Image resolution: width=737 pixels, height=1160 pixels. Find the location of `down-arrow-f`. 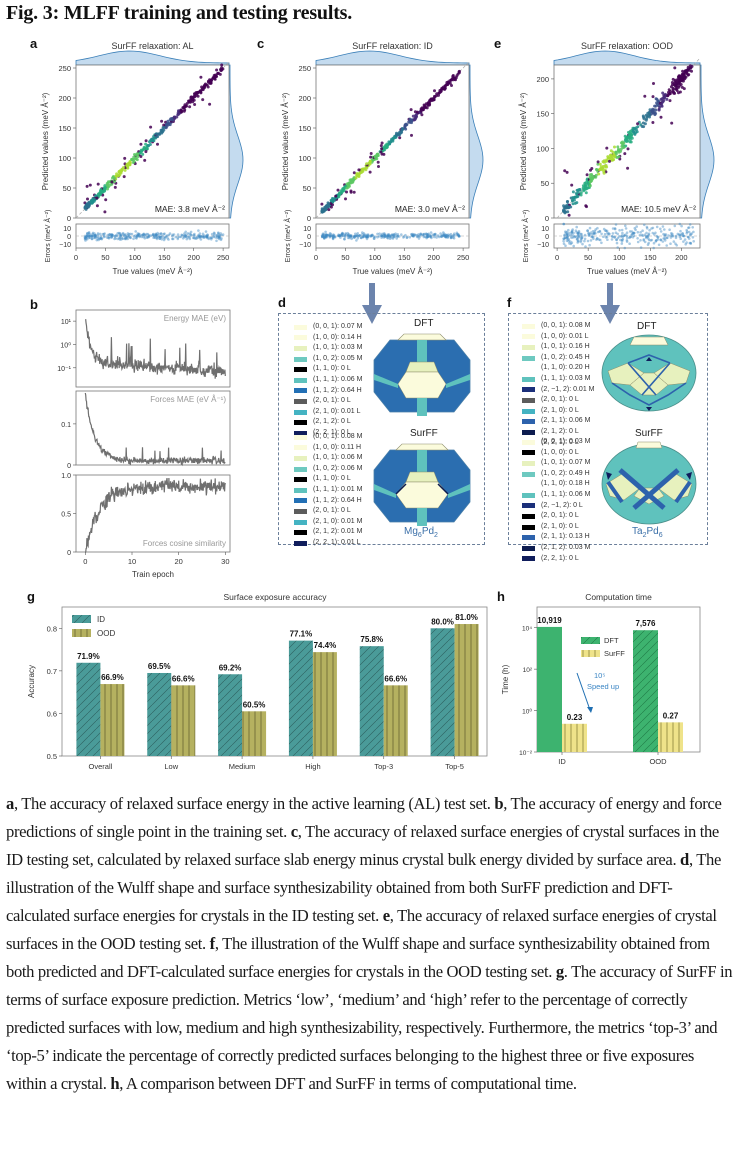

down-arrow-f is located at coordinates (610, 303).